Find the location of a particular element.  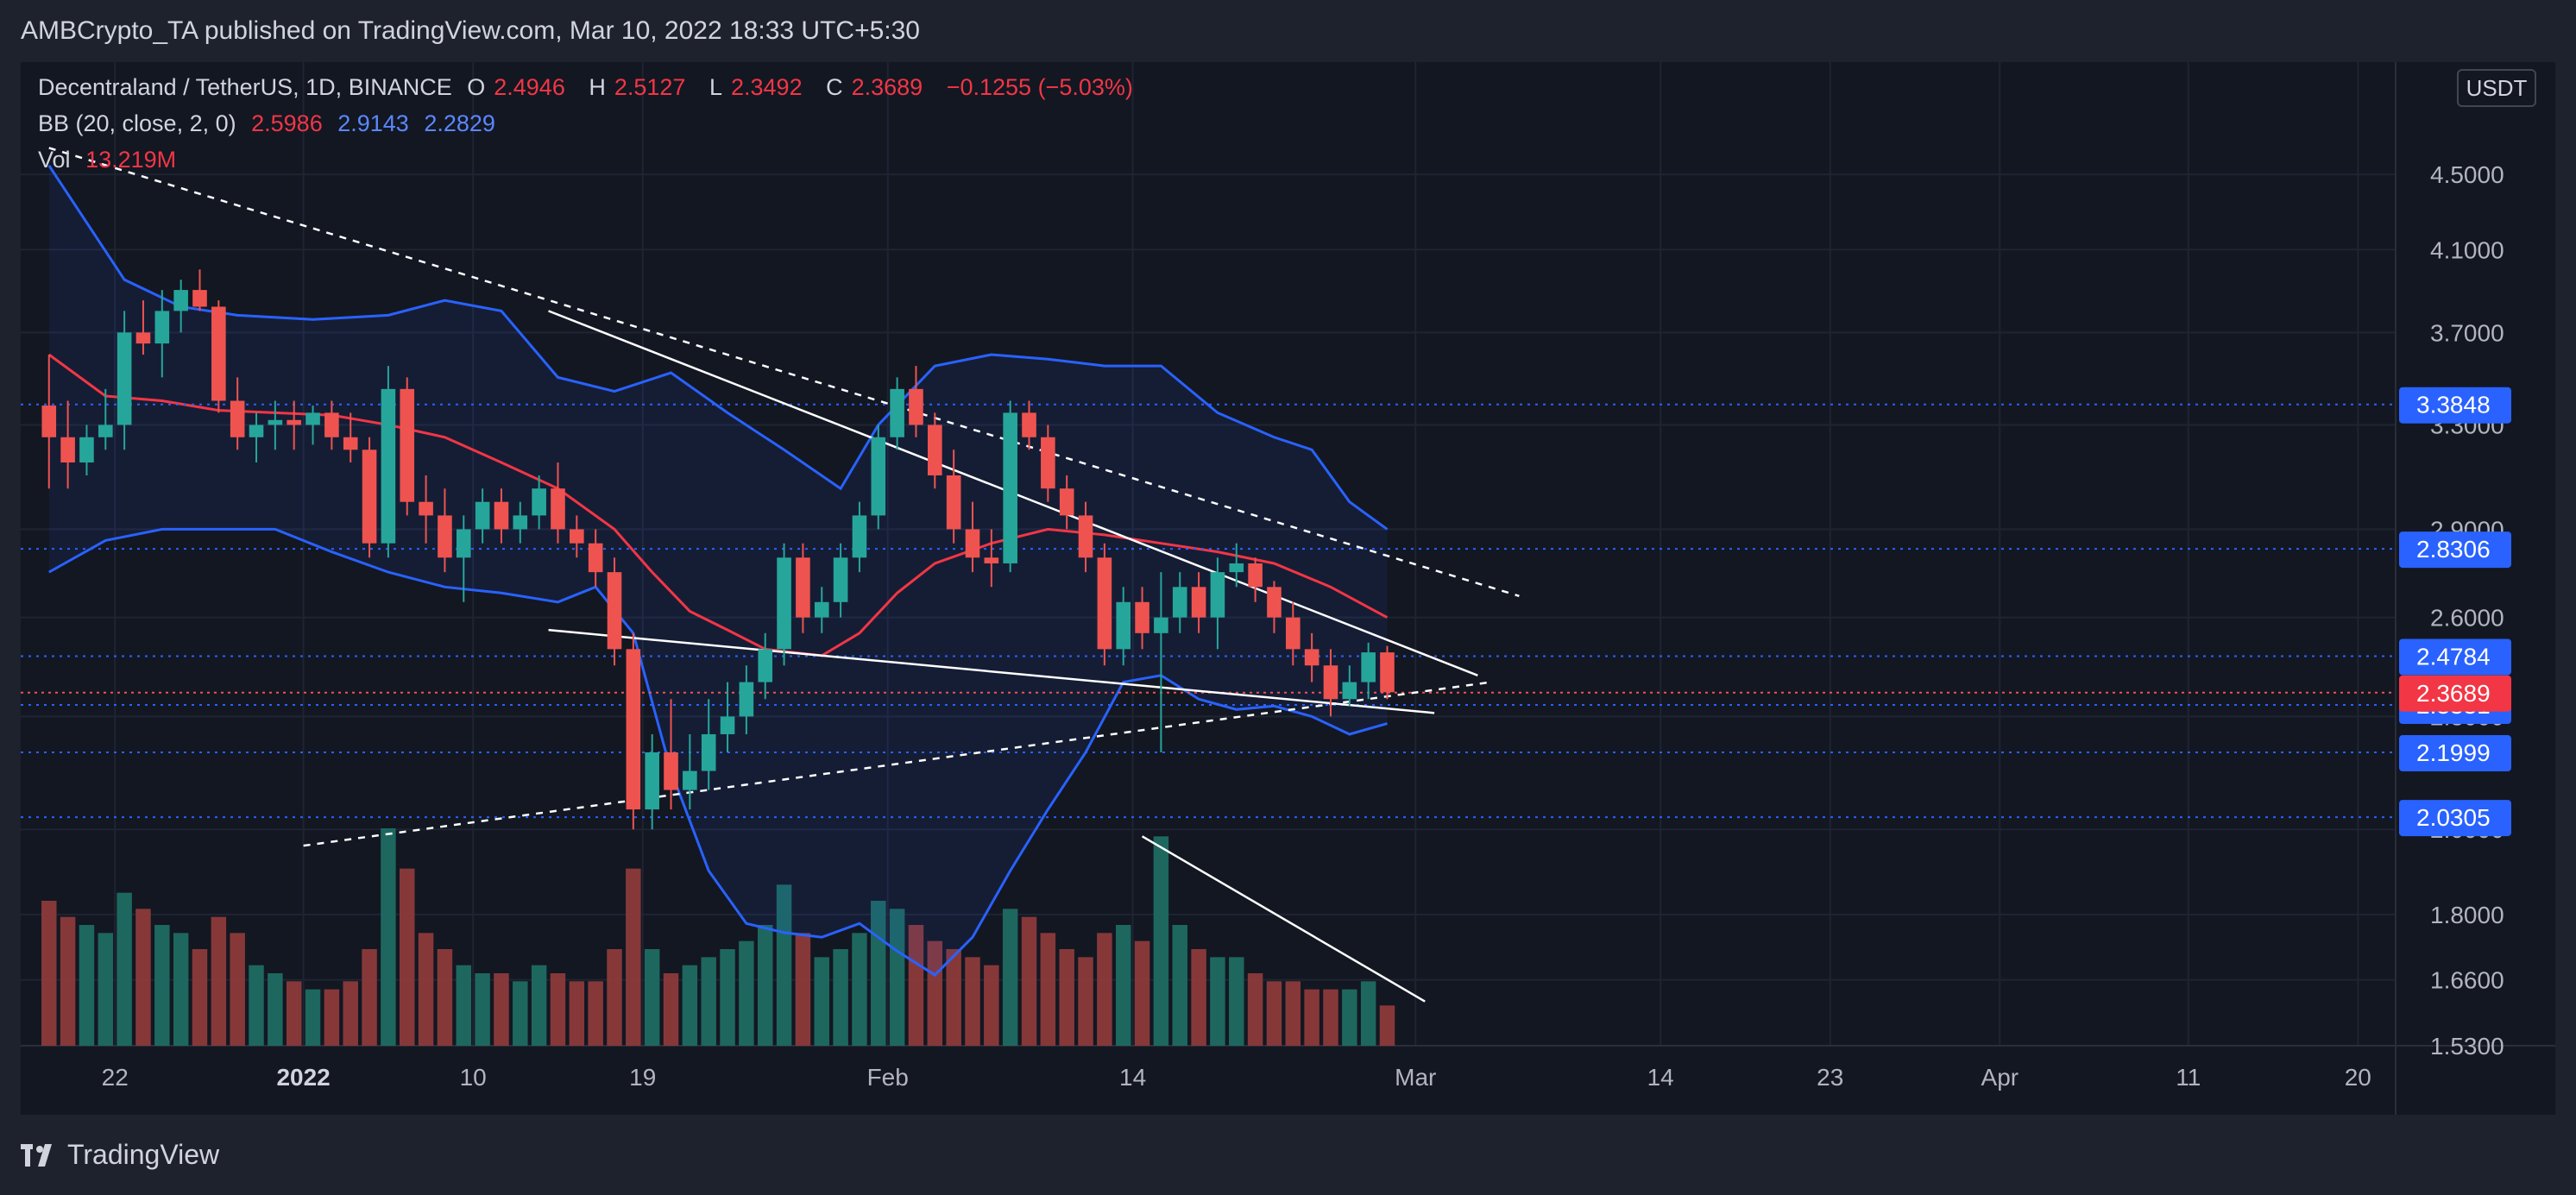

price-level-badge-bg is located at coordinates (2455, 406).